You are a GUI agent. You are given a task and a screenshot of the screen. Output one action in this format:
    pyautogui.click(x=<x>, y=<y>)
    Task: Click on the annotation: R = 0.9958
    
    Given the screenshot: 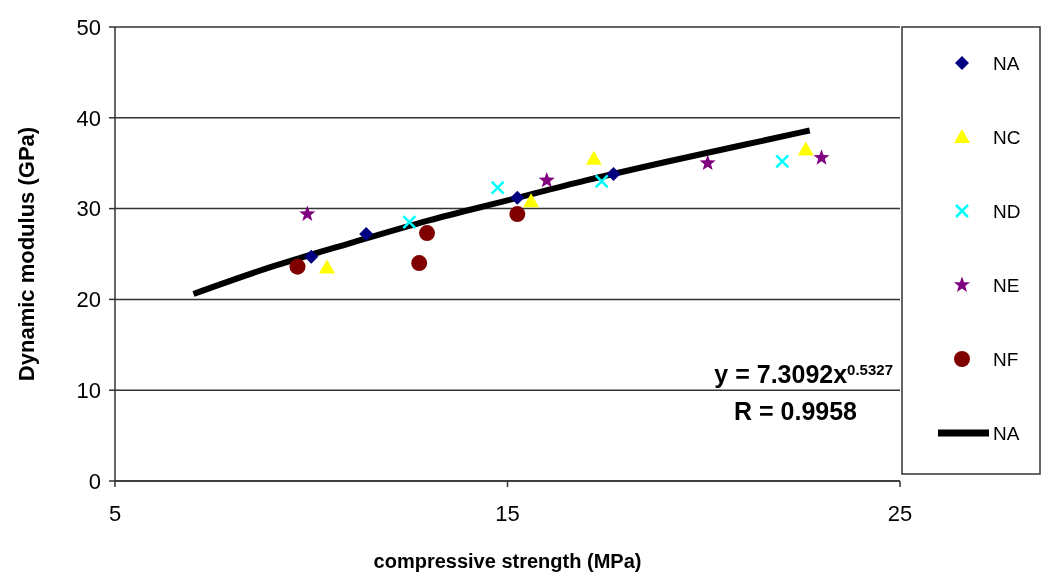 What is the action you would take?
    pyautogui.click(x=795, y=411)
    